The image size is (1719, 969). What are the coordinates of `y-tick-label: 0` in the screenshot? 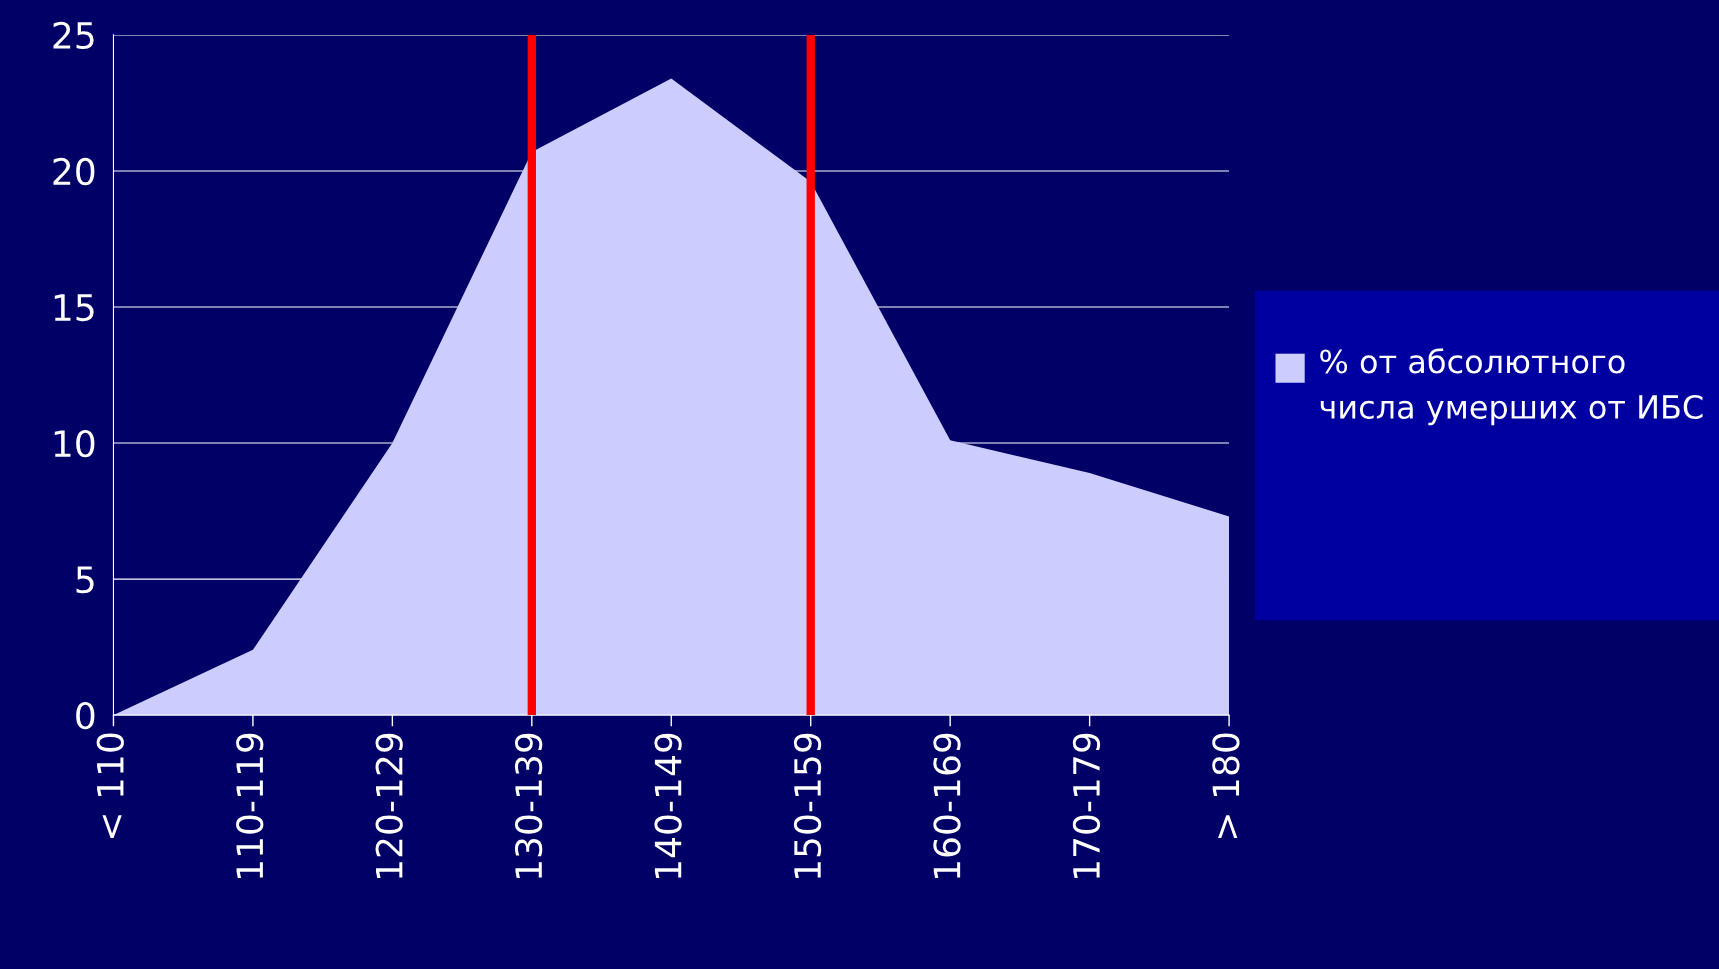 It's located at (85, 716).